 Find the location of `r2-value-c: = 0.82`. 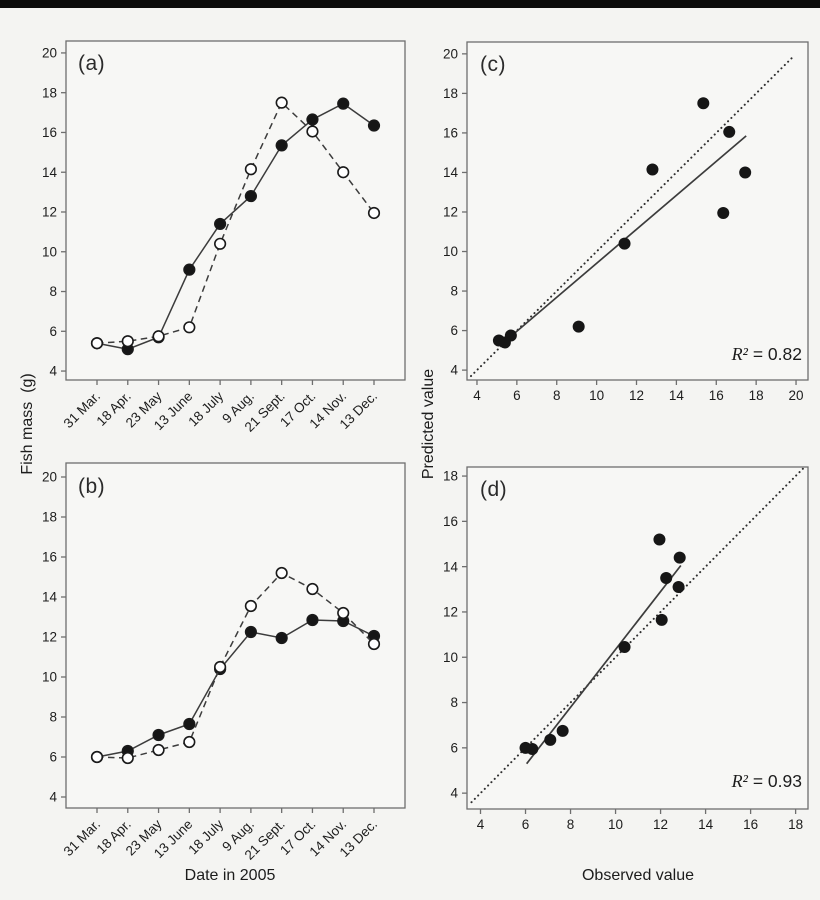

r2-value-c: = 0.82 is located at coordinates (777, 354).